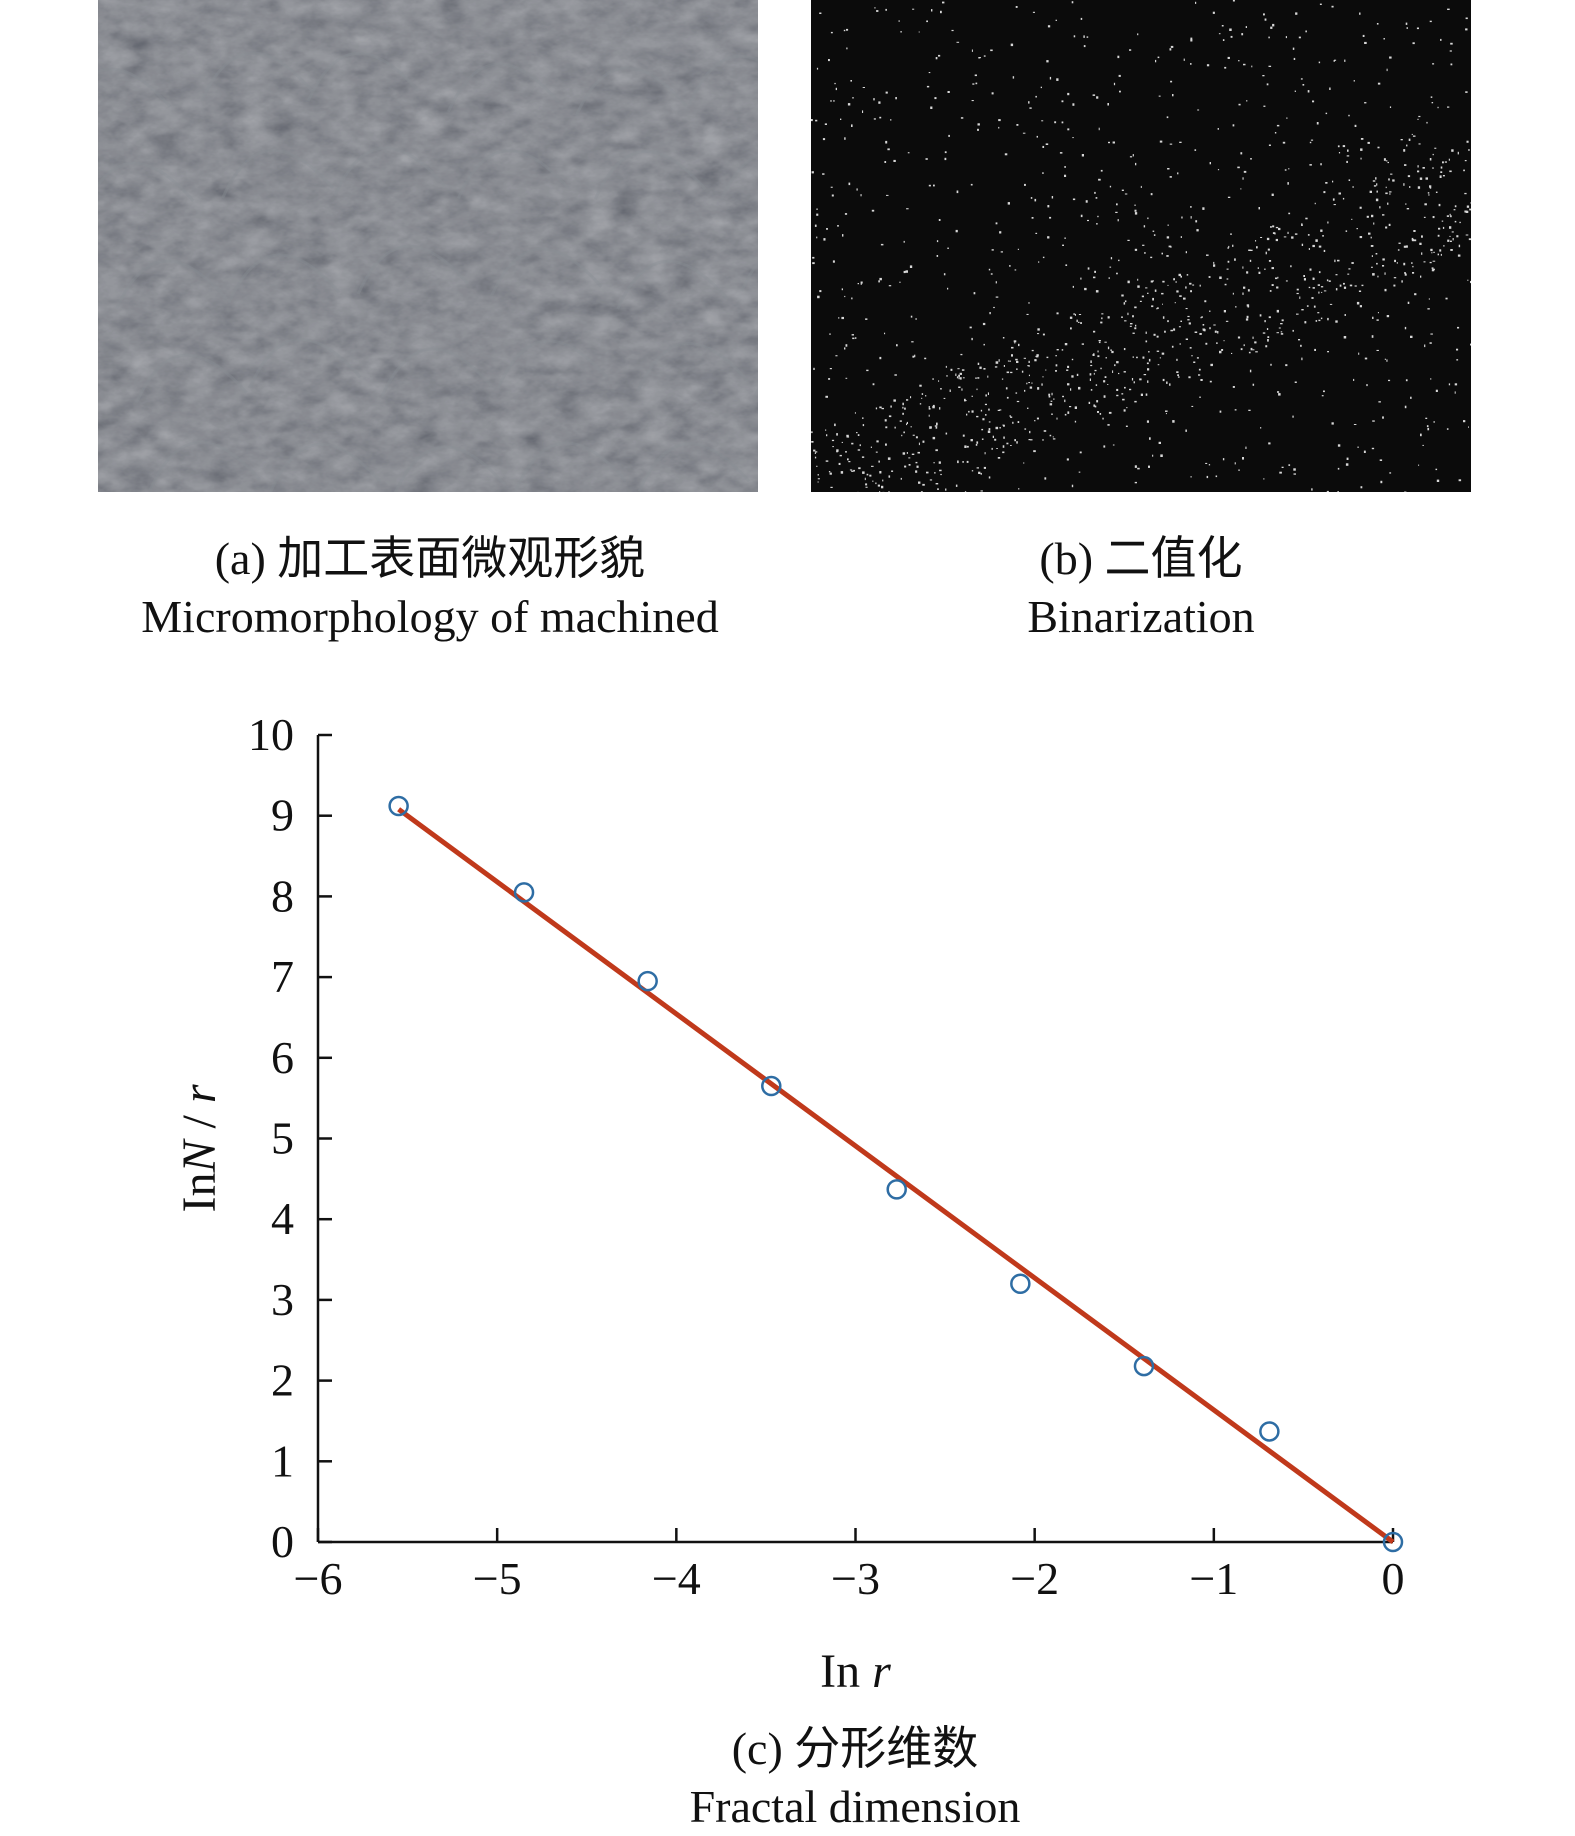 Image resolution: width=1575 pixels, height=1836 pixels. What do you see at coordinates (1144, 1366) in the screenshot?
I see `data-point` at bounding box center [1144, 1366].